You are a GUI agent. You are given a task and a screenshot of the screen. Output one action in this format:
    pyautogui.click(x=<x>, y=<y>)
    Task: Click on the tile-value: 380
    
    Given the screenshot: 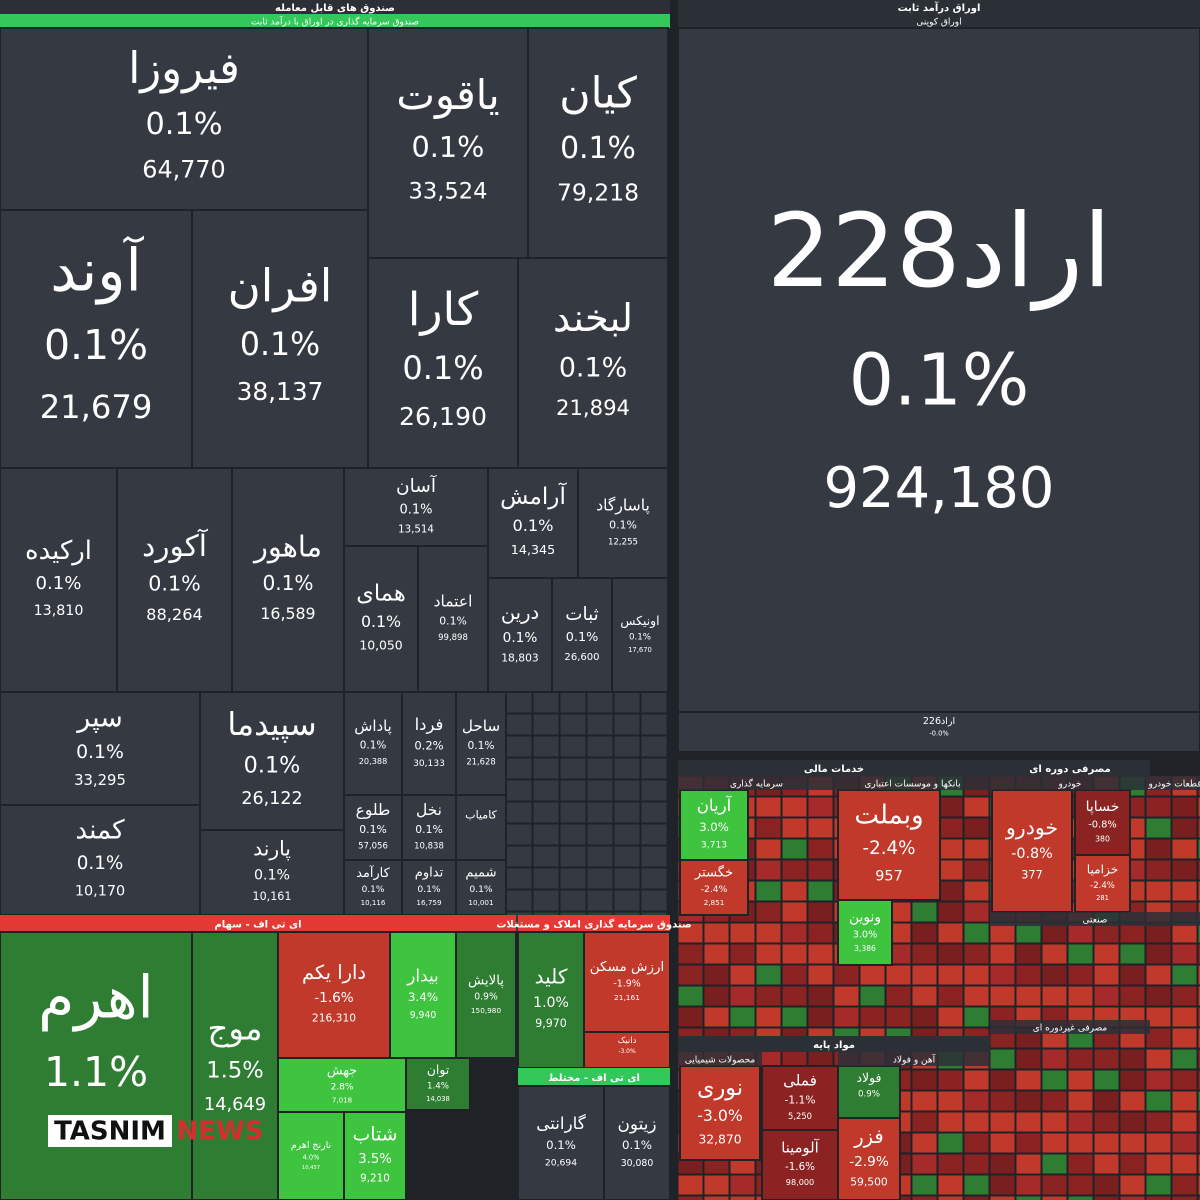 What is the action you would take?
    pyautogui.click(x=1102, y=838)
    